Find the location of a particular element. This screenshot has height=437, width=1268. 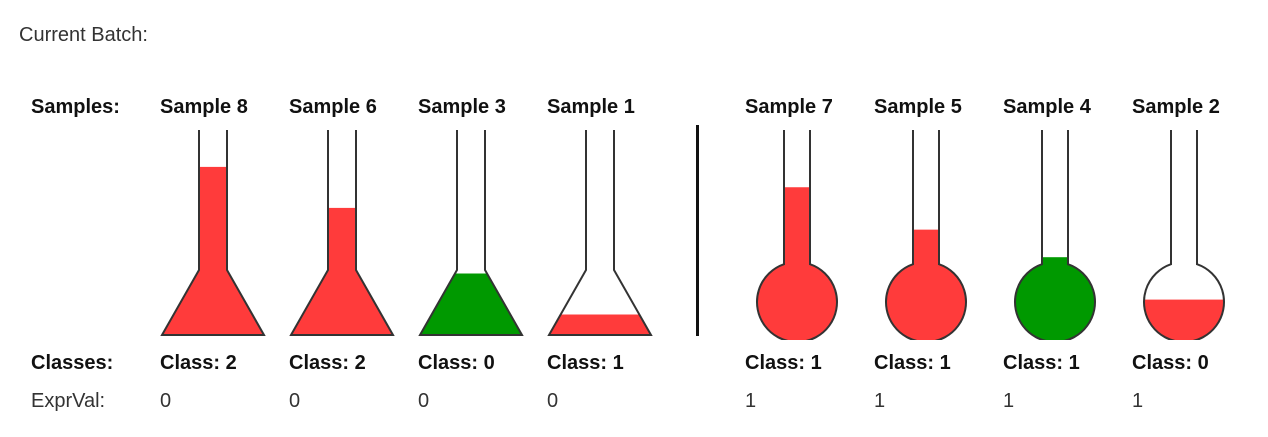

sample-name: Sample 4 is located at coordinates (1047, 107).